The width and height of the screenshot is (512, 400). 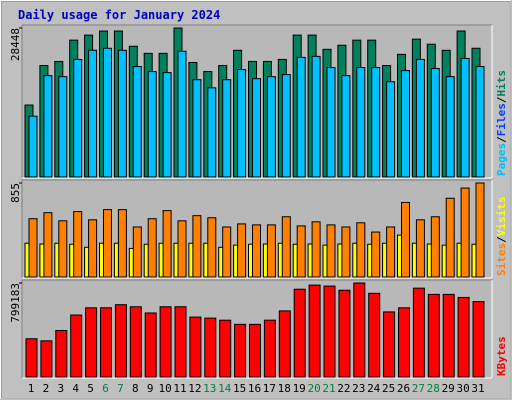 I want to click on chart-title: Daily usage for January 2024, so click(x=119, y=15).